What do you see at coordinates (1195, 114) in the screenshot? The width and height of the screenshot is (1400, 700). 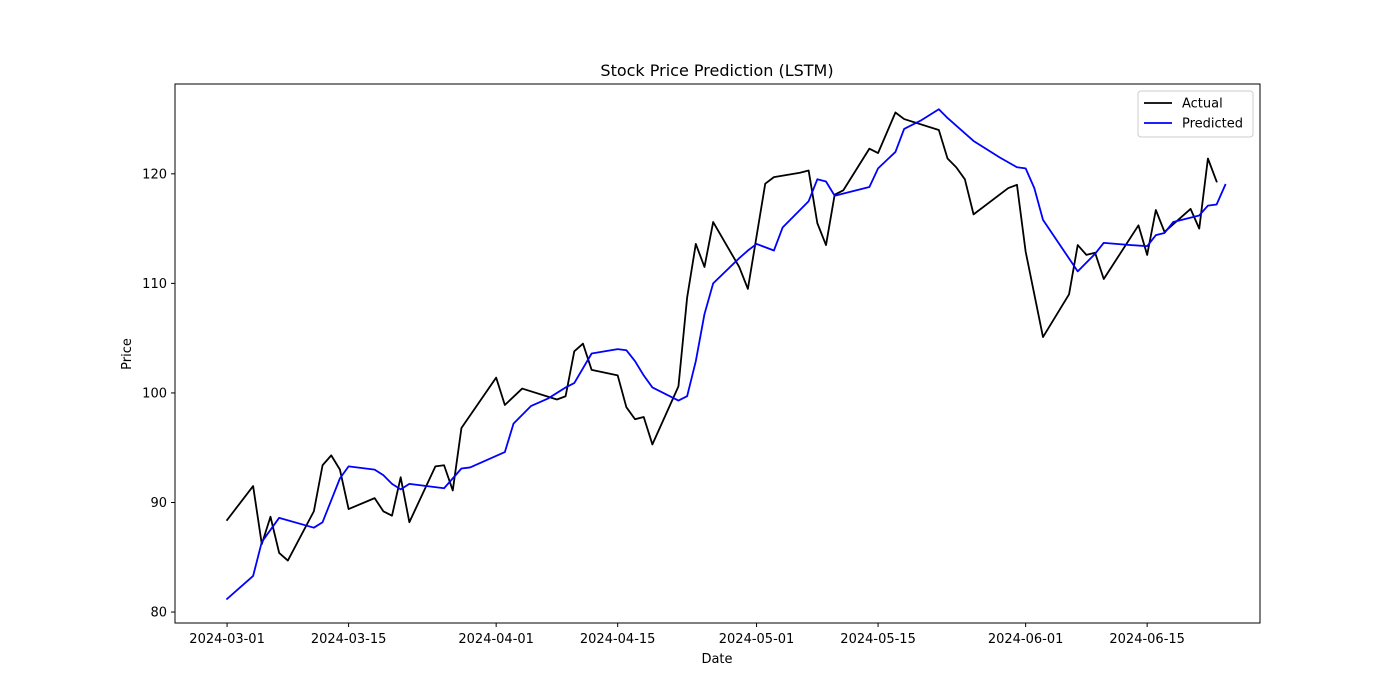 I see `legend: Actual Predicted` at bounding box center [1195, 114].